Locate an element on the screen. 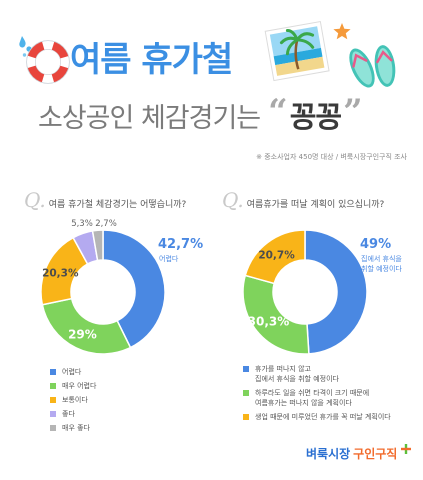  subtitle: 소상공인 체감경기는 “ 꽁꽁 ” is located at coordinates (200, 115).